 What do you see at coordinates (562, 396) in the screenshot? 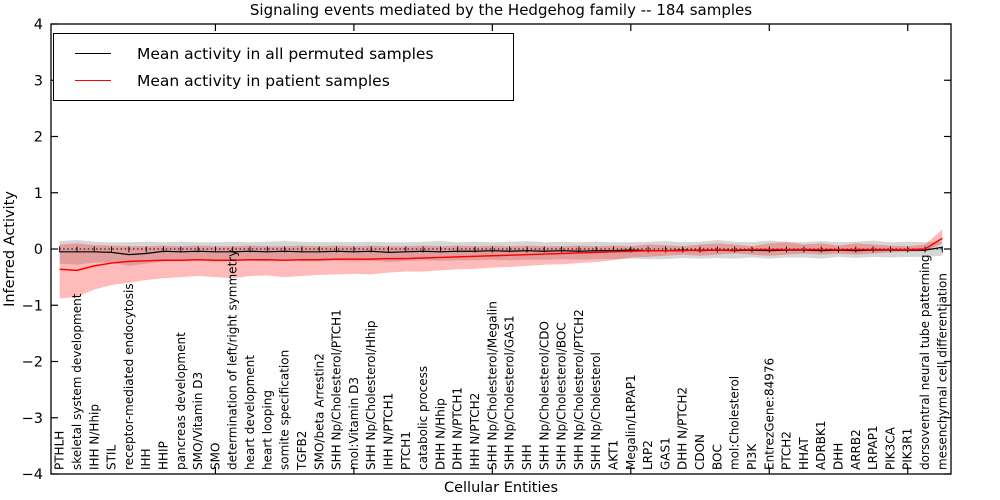
I see `x-tick-label: SHH Np/Cholesterol/BOC` at bounding box center [562, 396].